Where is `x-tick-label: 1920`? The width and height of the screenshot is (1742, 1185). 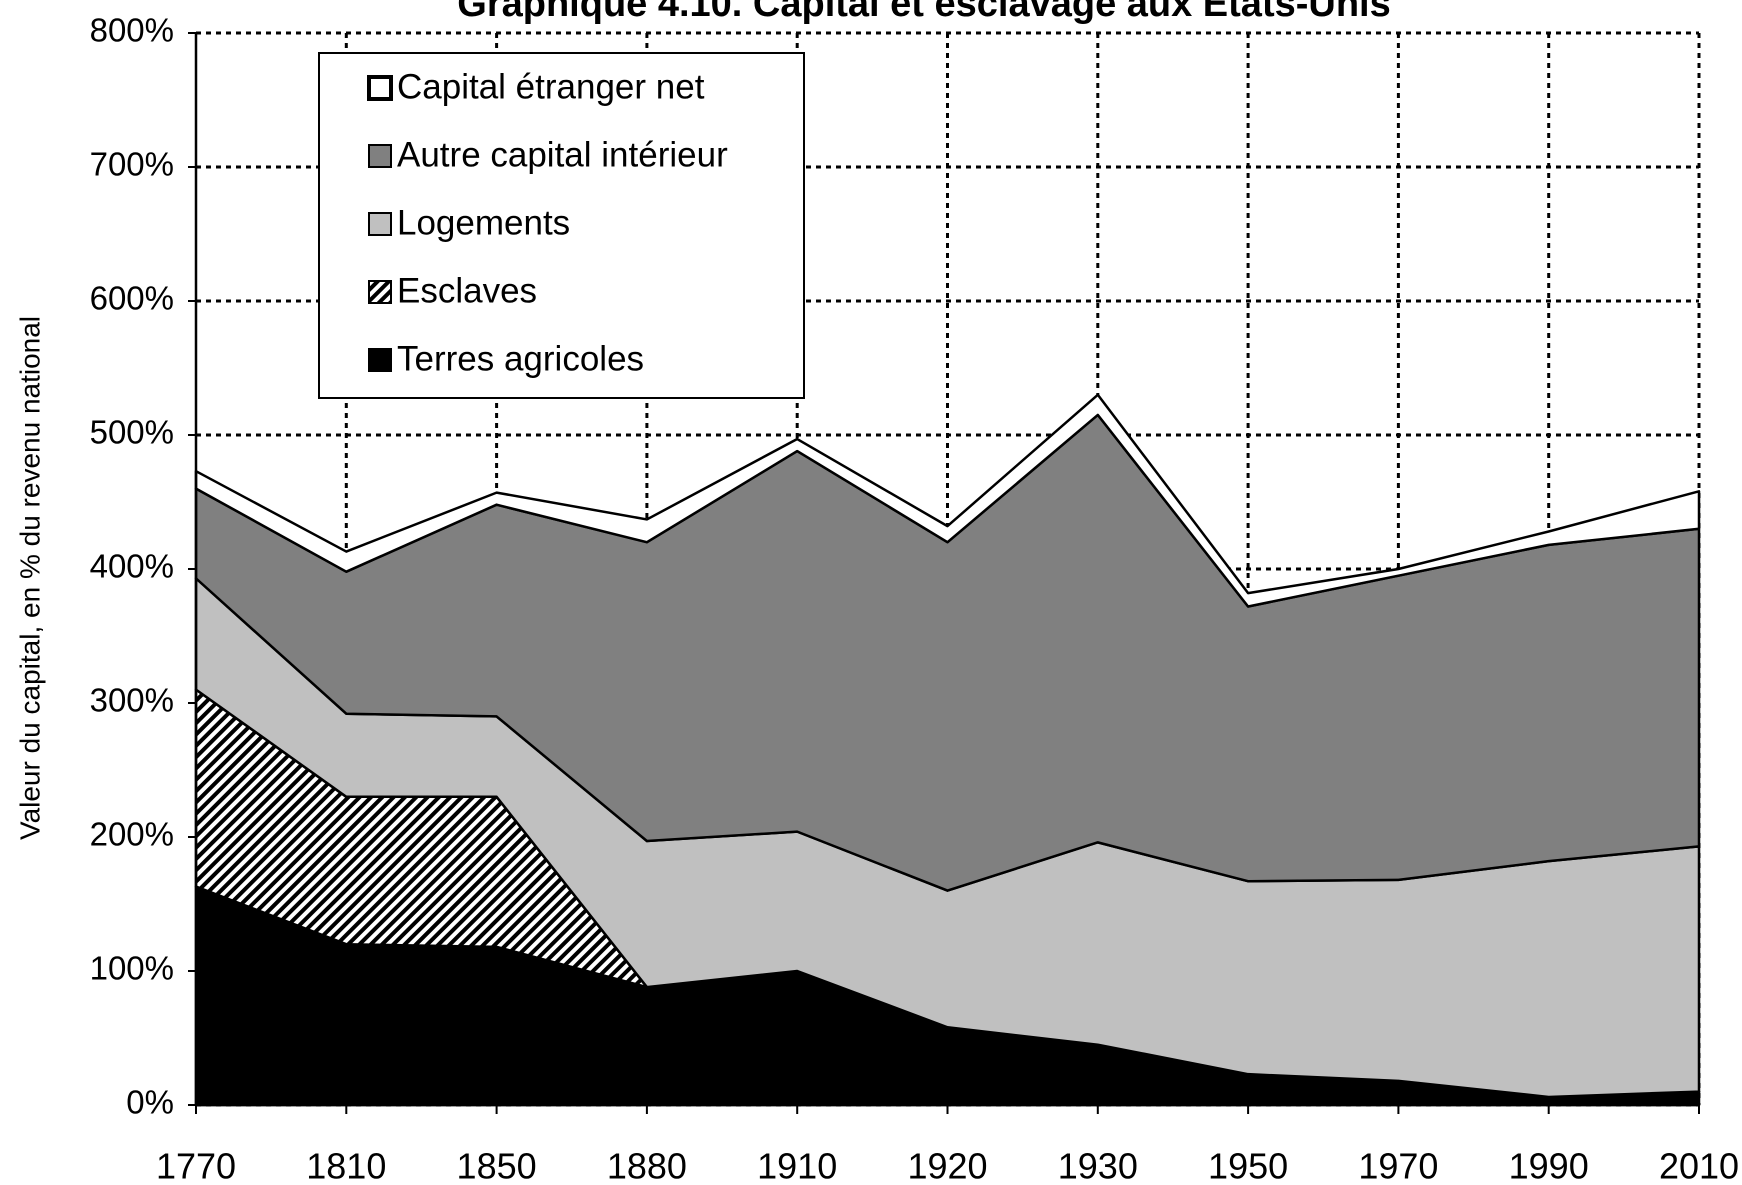
x-tick-label: 1920 is located at coordinates (947, 1165).